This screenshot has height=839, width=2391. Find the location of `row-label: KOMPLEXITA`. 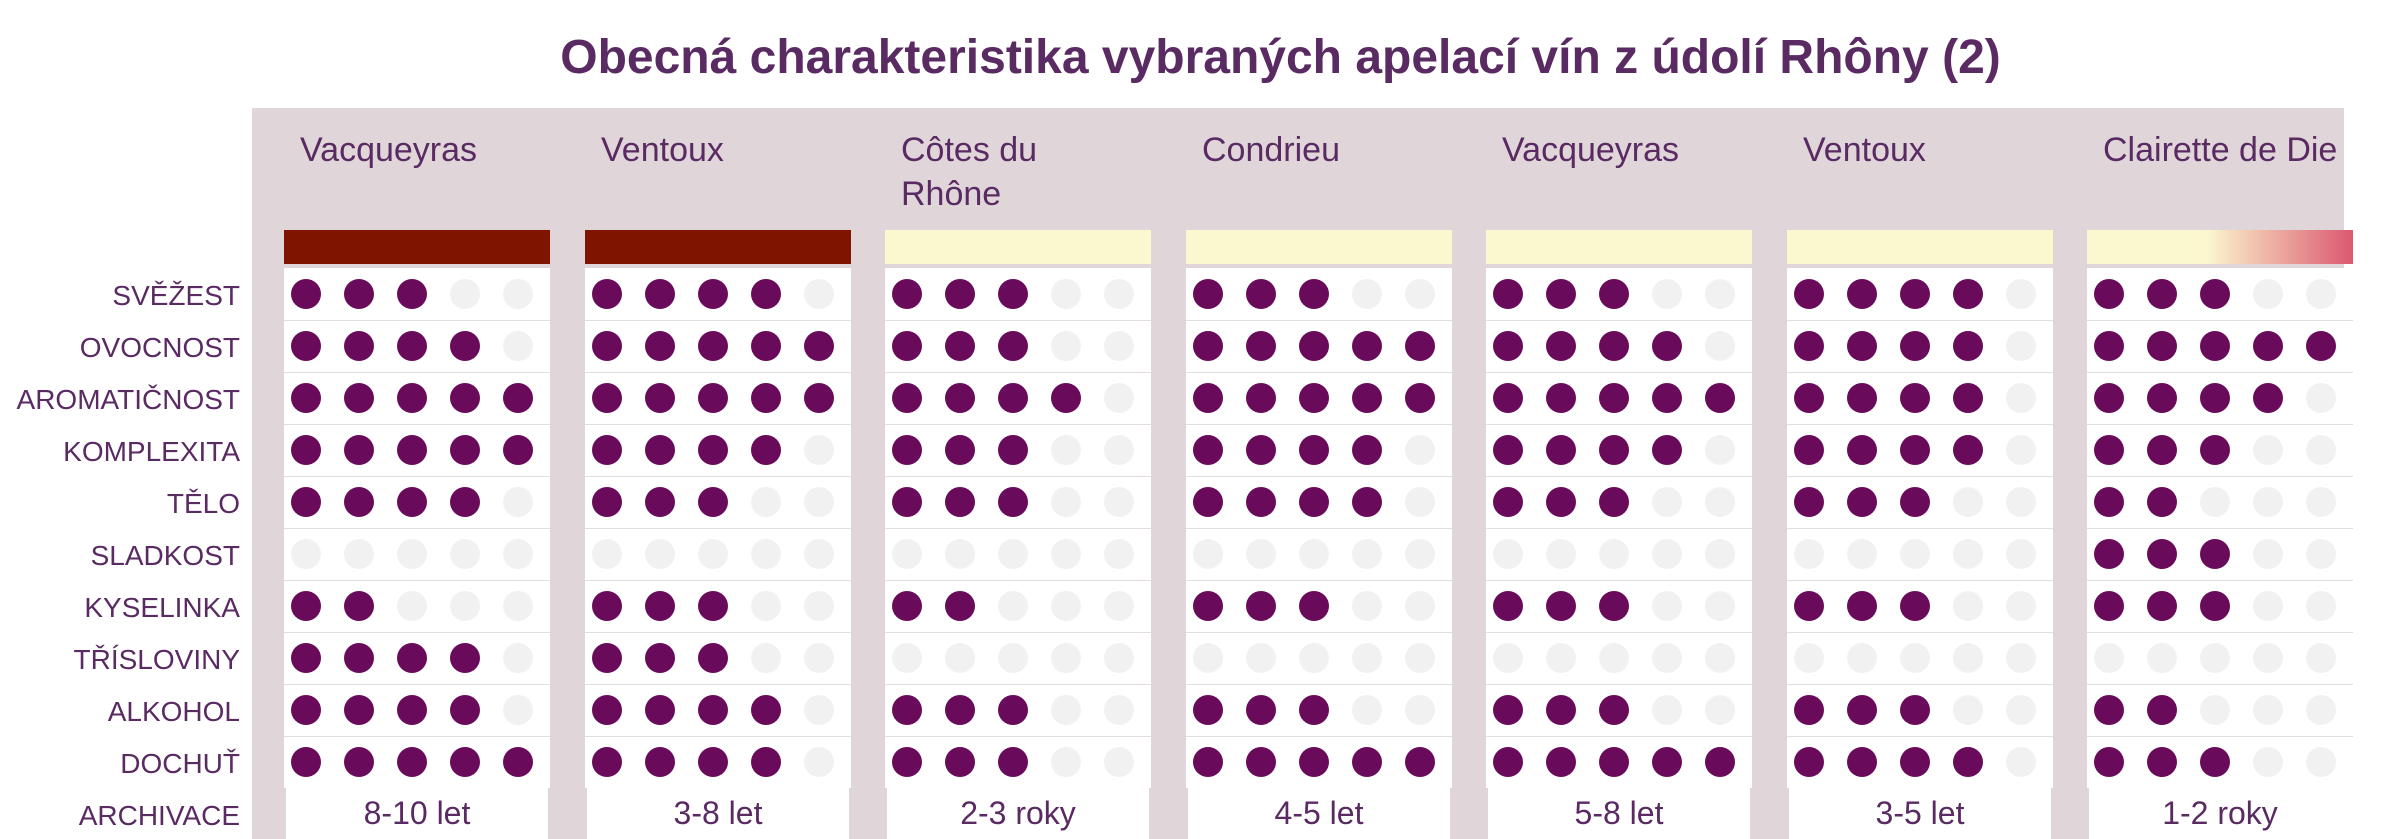

row-label: KOMPLEXITA is located at coordinates (151, 451).